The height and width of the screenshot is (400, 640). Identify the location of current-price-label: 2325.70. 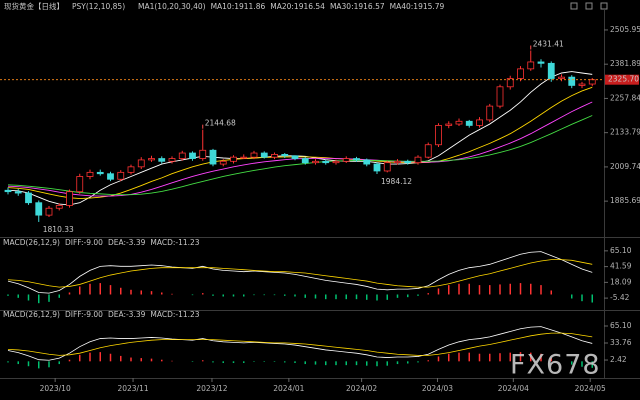
(623, 79).